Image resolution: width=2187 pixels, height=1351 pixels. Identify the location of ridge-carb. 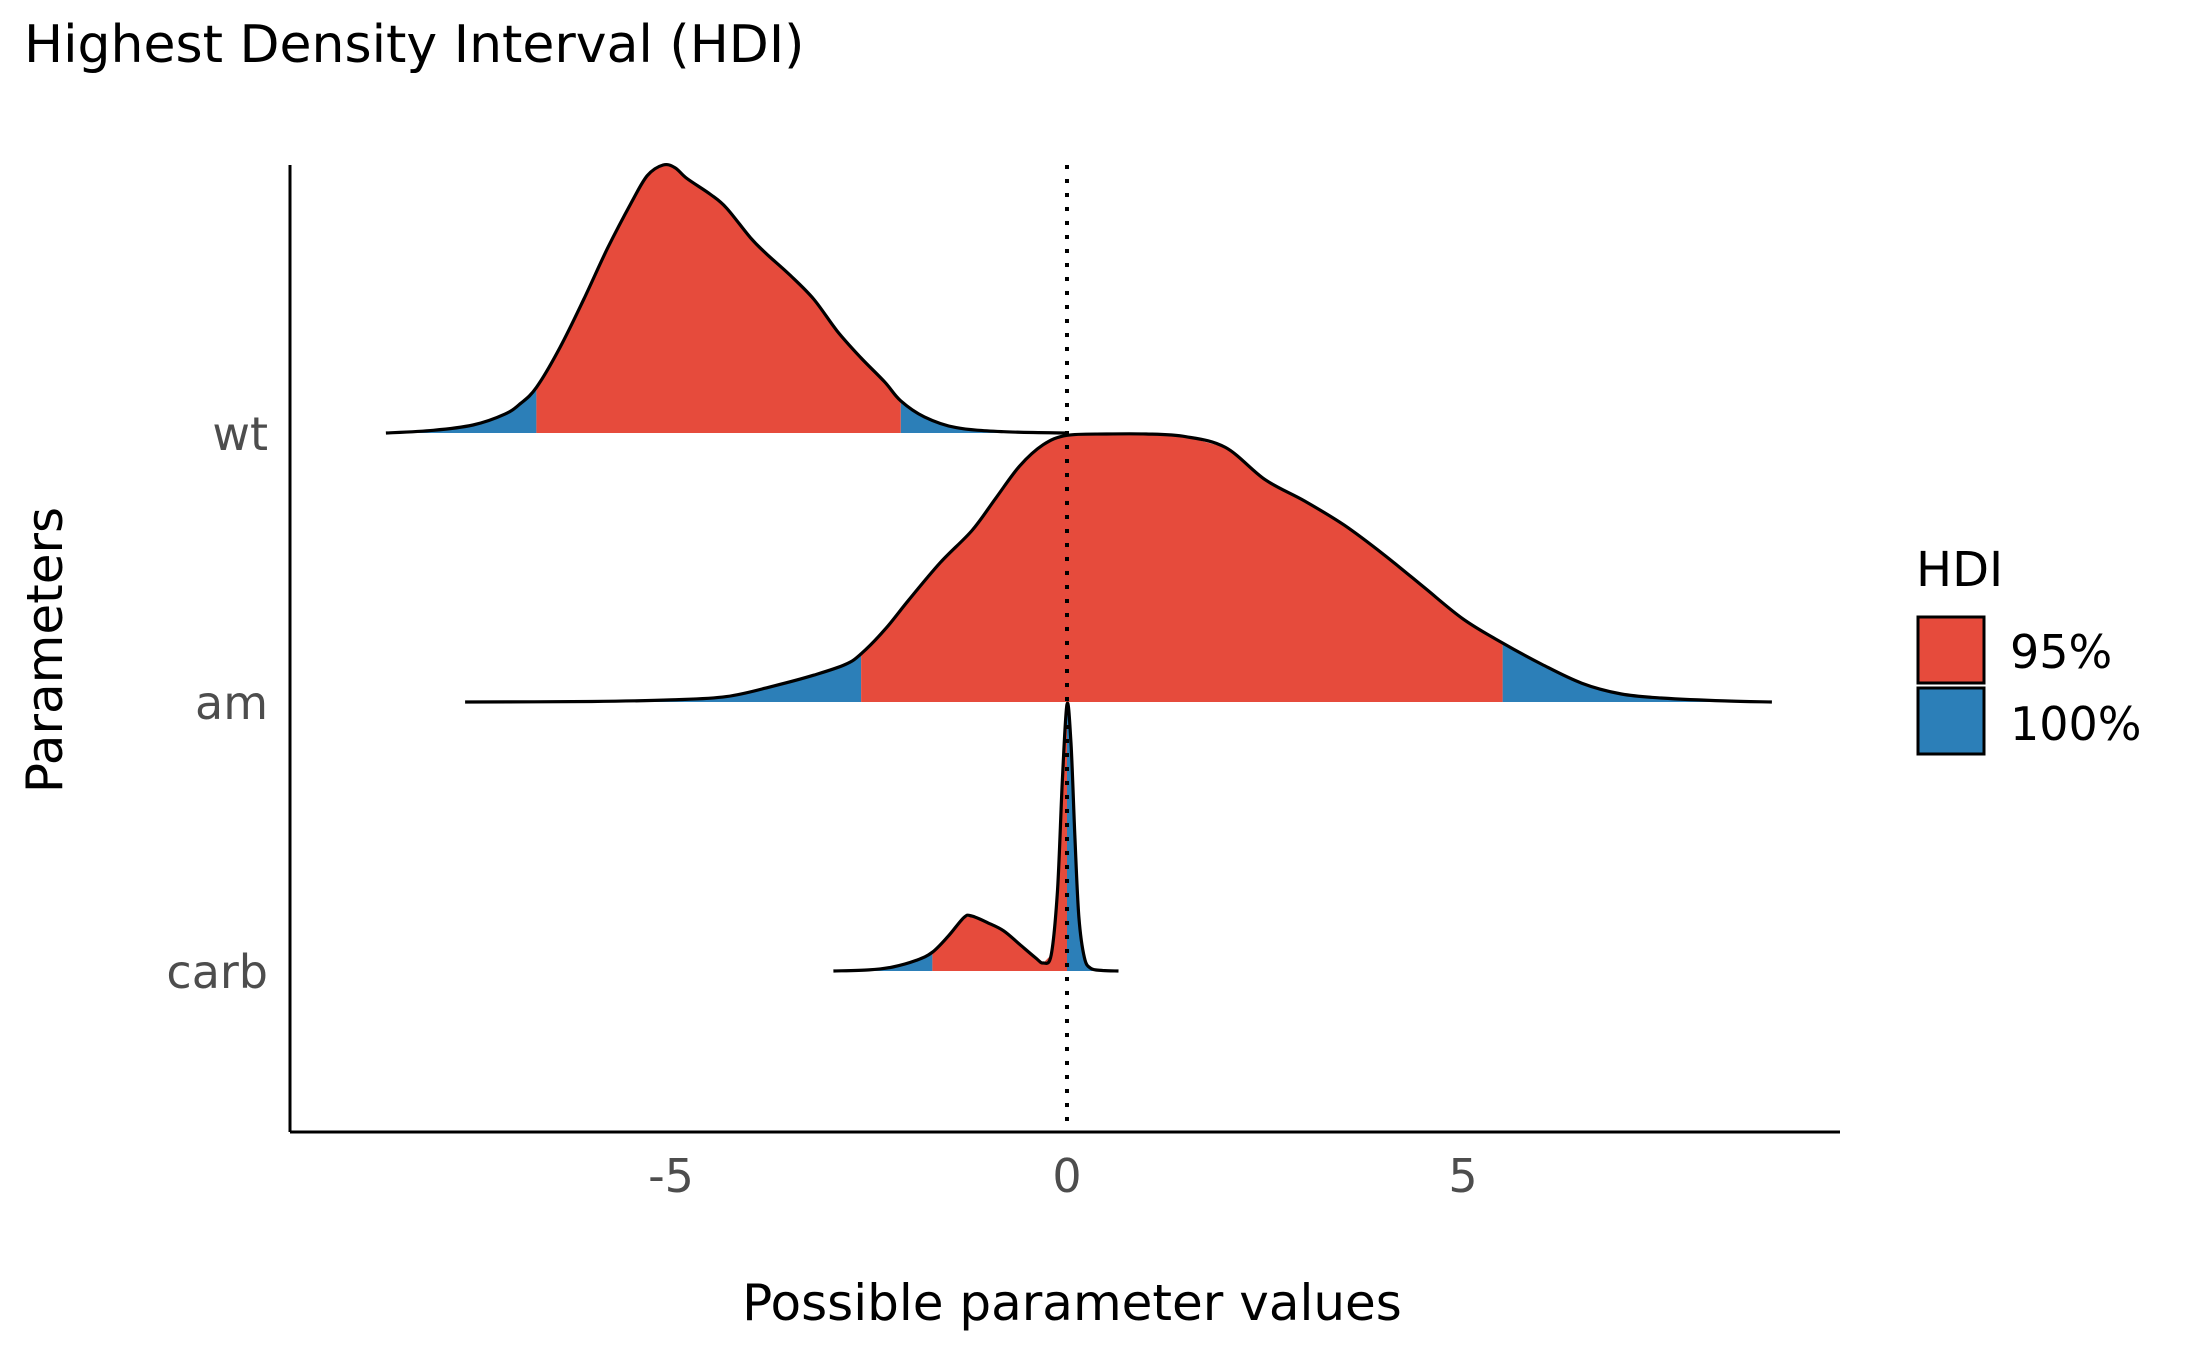
(976, 837).